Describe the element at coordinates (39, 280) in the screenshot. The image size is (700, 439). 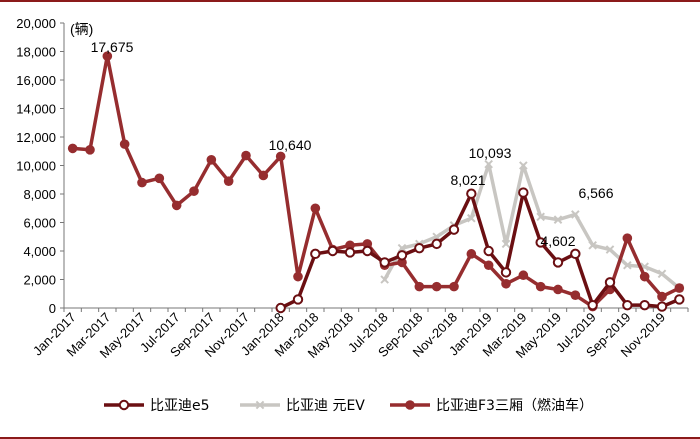
I see `y-tick-label: 2,000` at that location.